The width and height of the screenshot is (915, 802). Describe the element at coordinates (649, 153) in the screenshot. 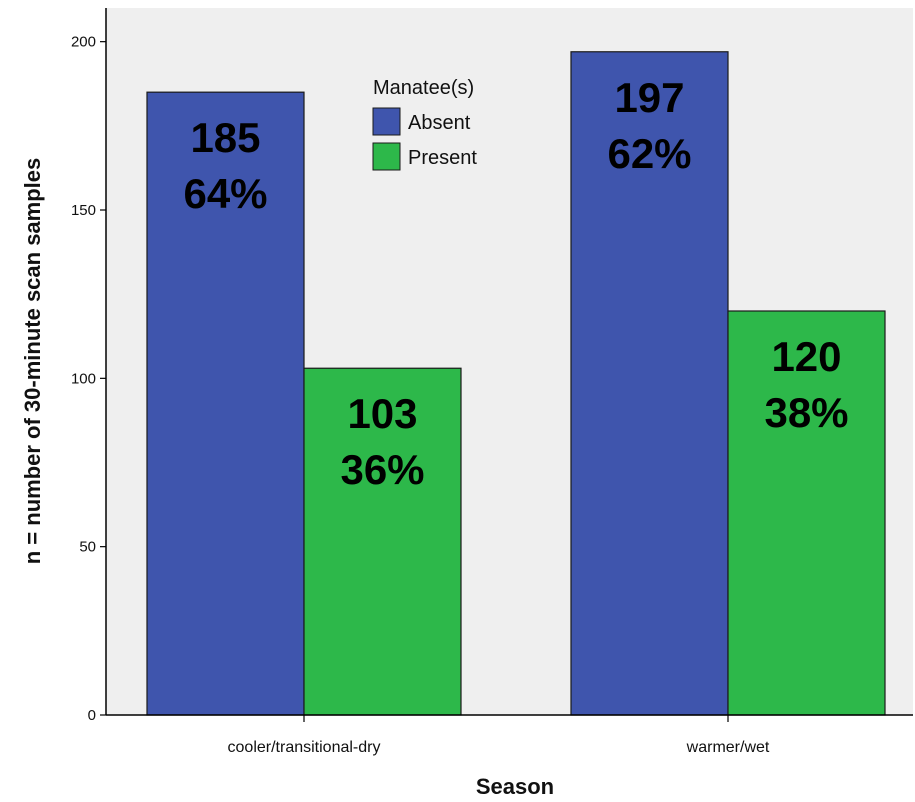

I see `bar-percent-label: 62%` at that location.